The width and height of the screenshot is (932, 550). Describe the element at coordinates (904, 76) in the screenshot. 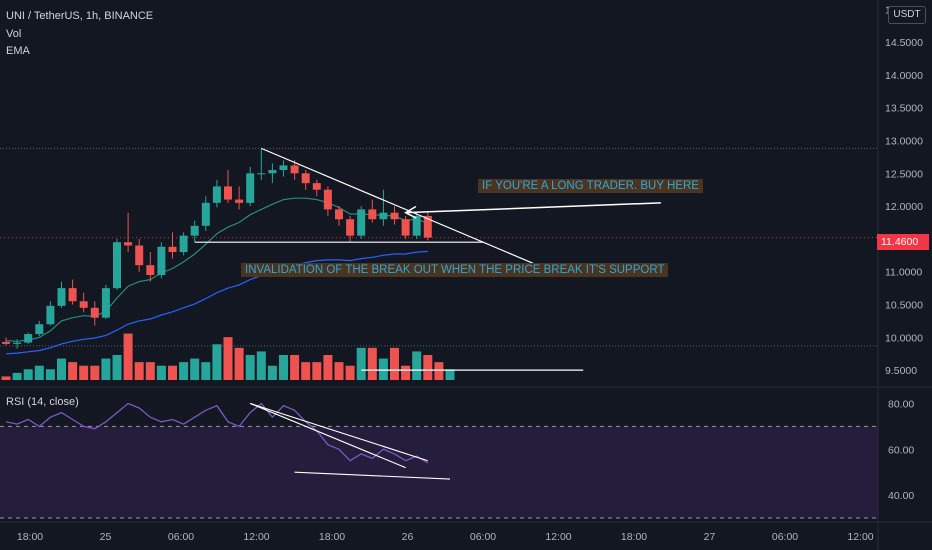

I see `price-tick-label: 14.0000` at that location.